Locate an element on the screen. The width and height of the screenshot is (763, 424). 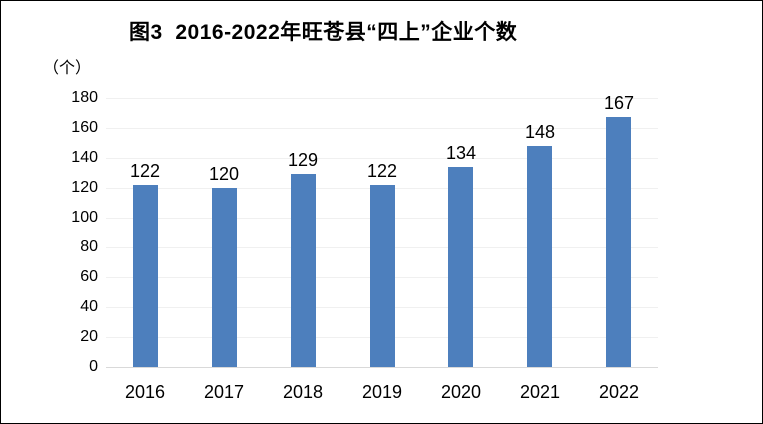
bar-2022 is located at coordinates (618, 242).